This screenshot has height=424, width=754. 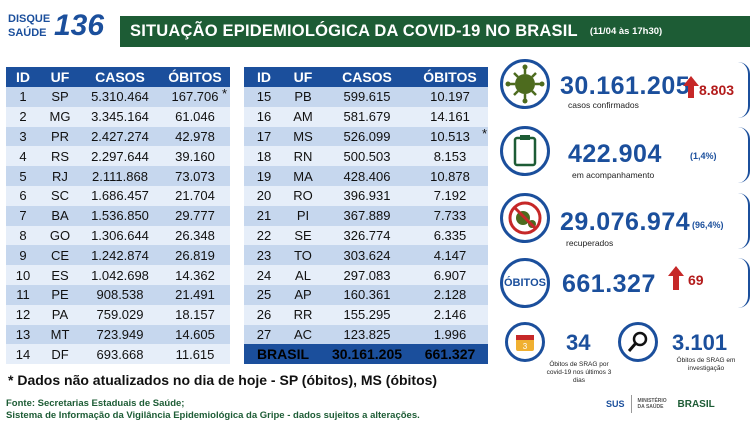 I want to click on cell-casos: 723.949, so click(x=120, y=334).